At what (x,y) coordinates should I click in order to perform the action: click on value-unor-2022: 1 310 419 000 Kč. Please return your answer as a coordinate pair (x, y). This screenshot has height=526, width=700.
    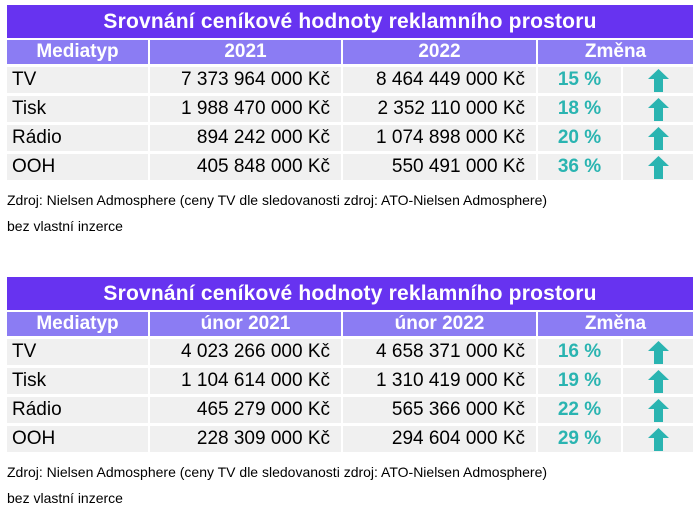
    Looking at the image, I should click on (439, 381).